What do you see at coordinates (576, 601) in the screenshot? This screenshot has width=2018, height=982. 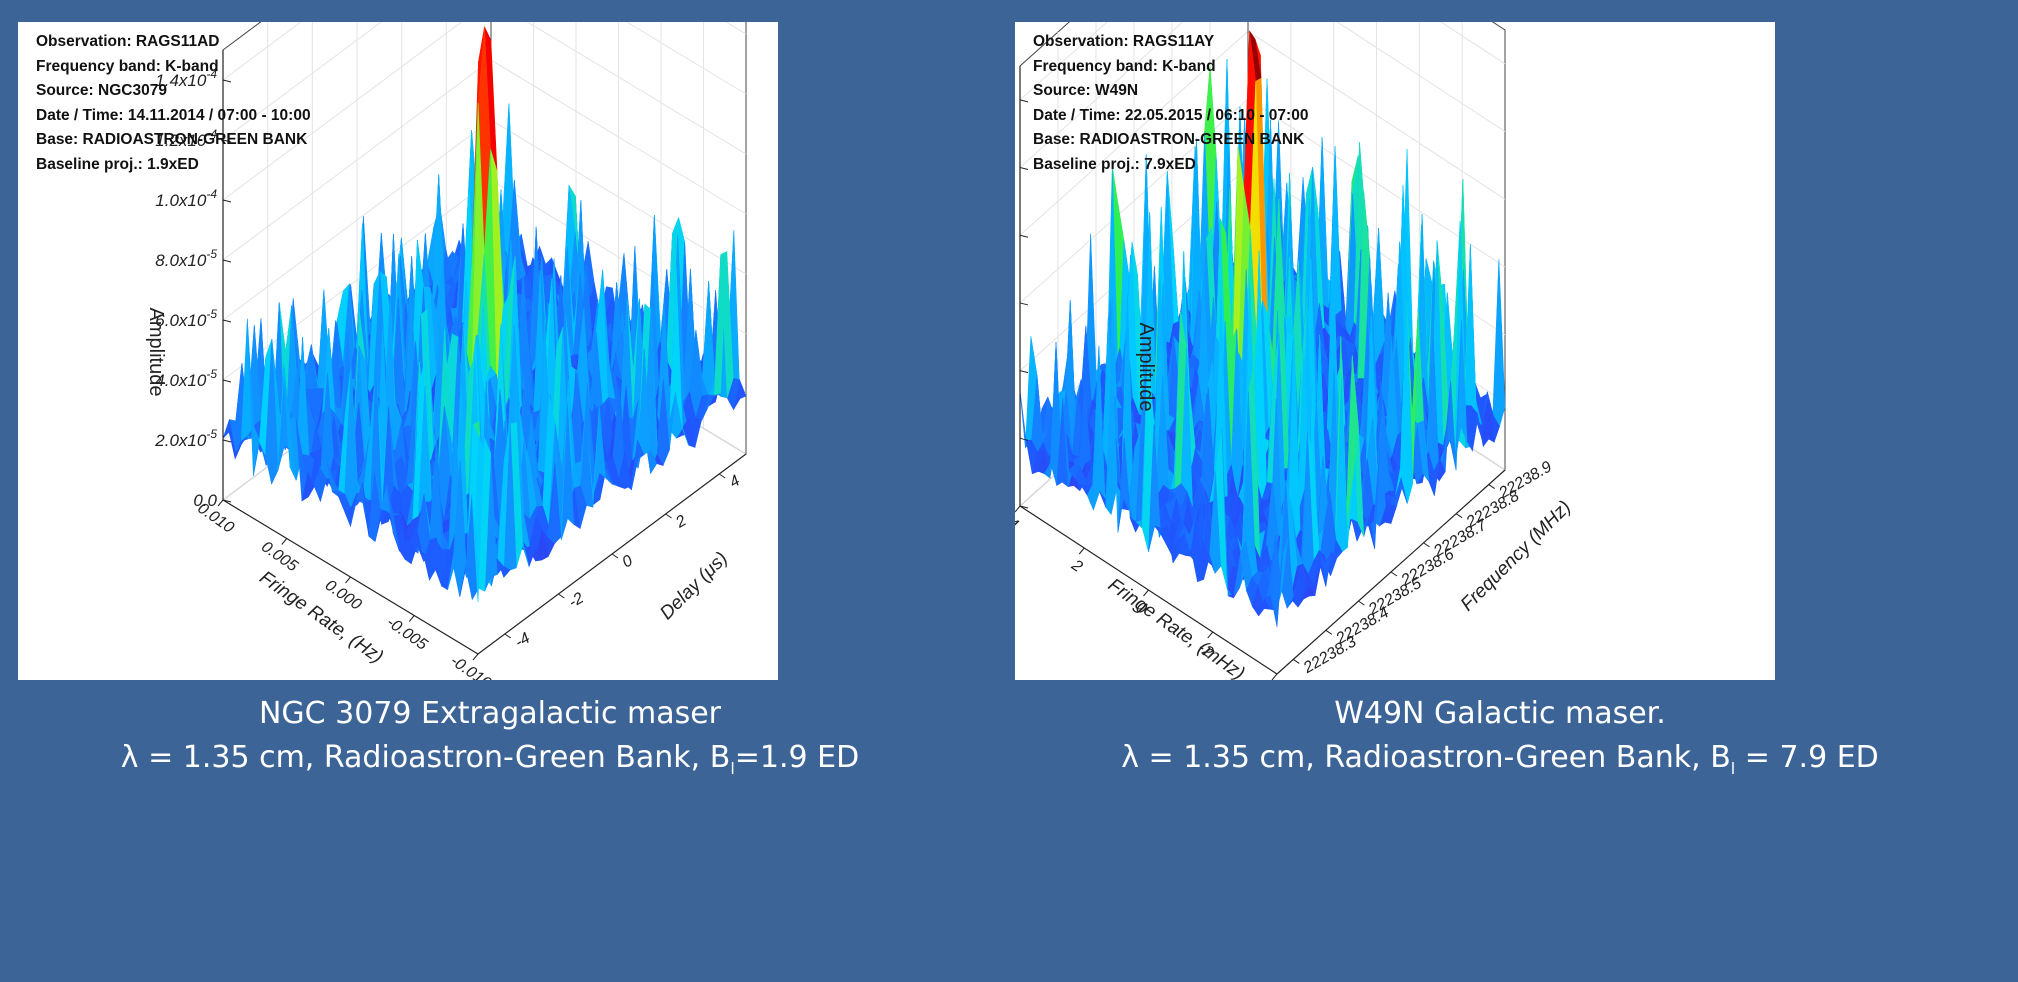 I see `y-tick-label: -2` at bounding box center [576, 601].